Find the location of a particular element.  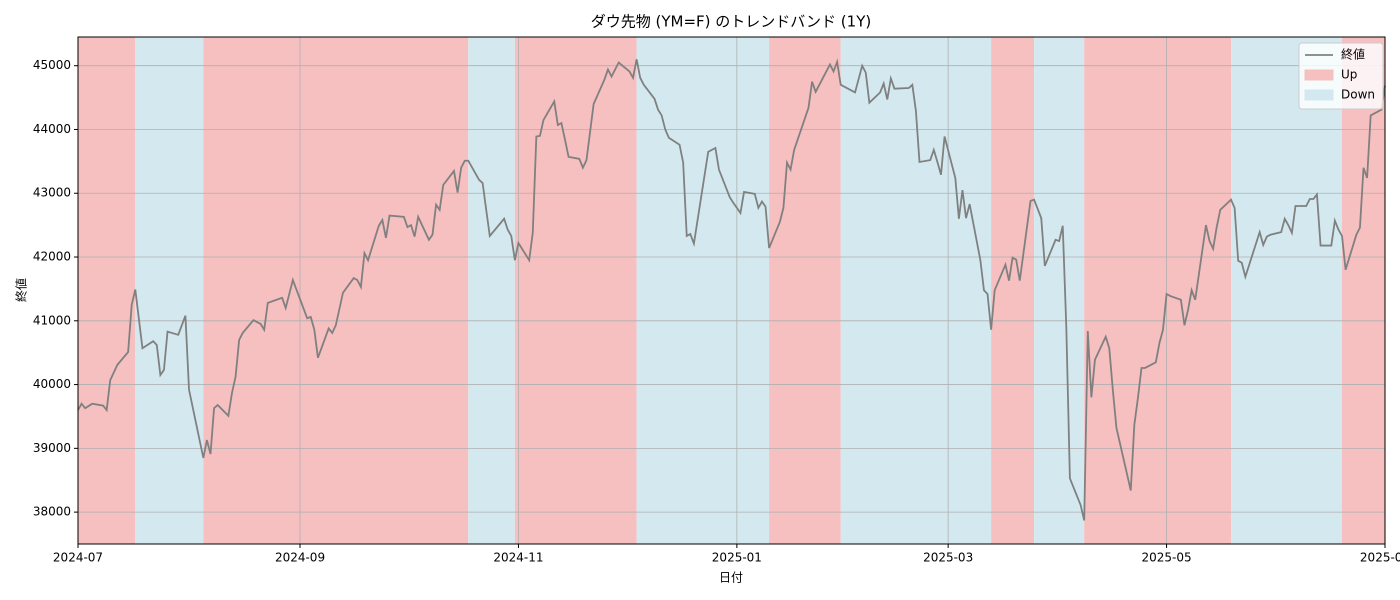

y-tick-label: 38000 is located at coordinates (52, 512).